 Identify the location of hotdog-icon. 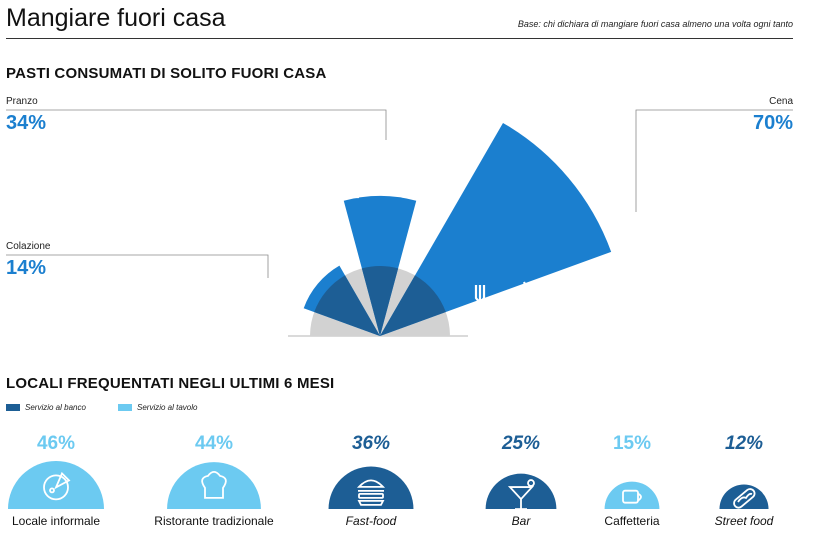
(744, 498).